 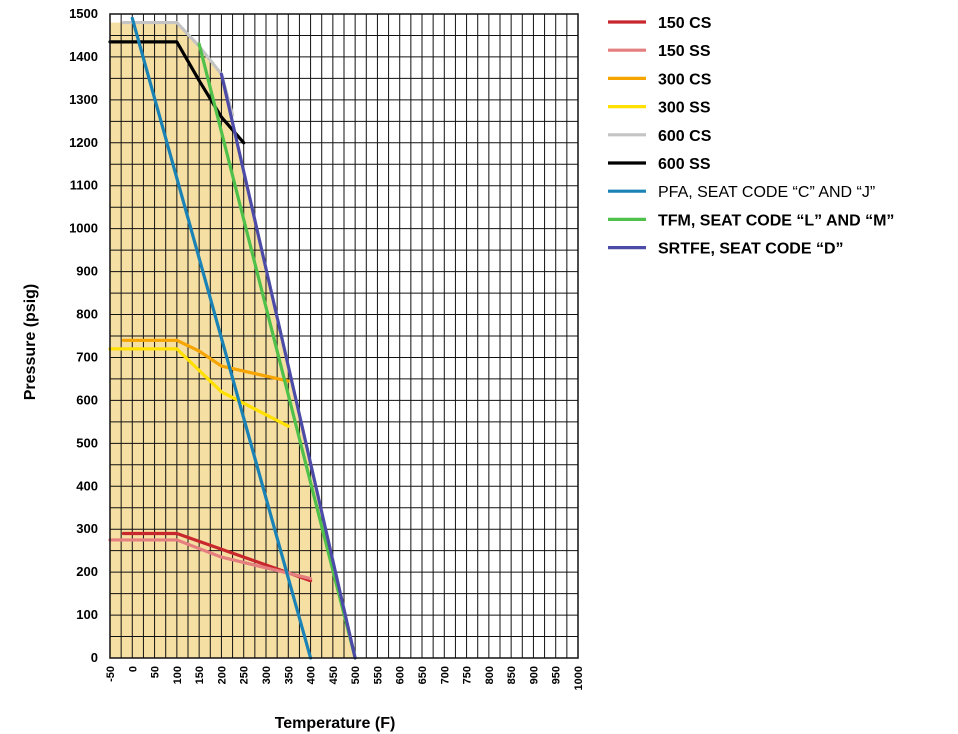 What do you see at coordinates (356, 675) in the screenshot?
I see `x-tick-label: 500` at bounding box center [356, 675].